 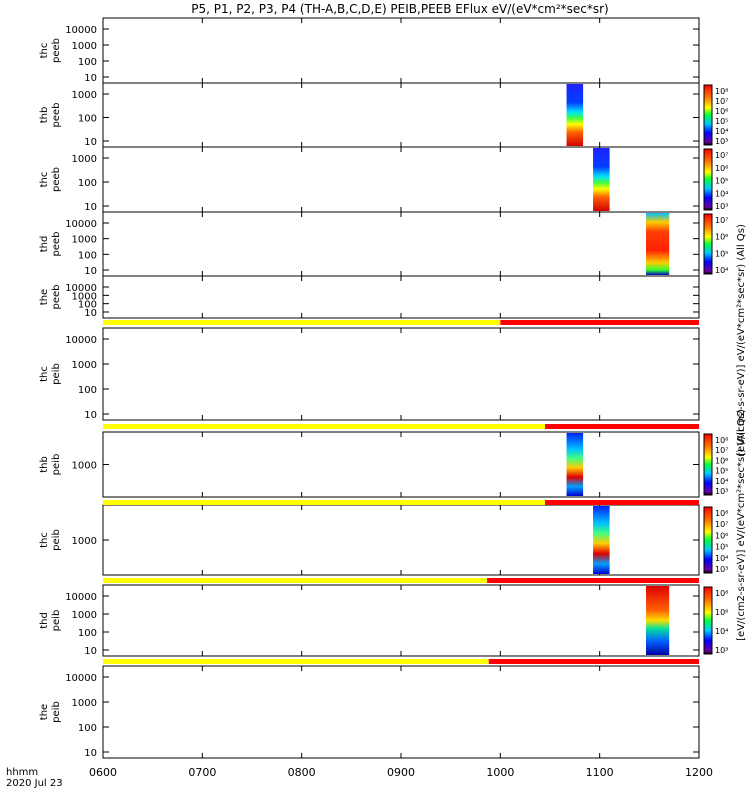 What do you see at coordinates (34, 783) in the screenshot?
I see `x-axis-label-date: 2020 Jul 23` at bounding box center [34, 783].